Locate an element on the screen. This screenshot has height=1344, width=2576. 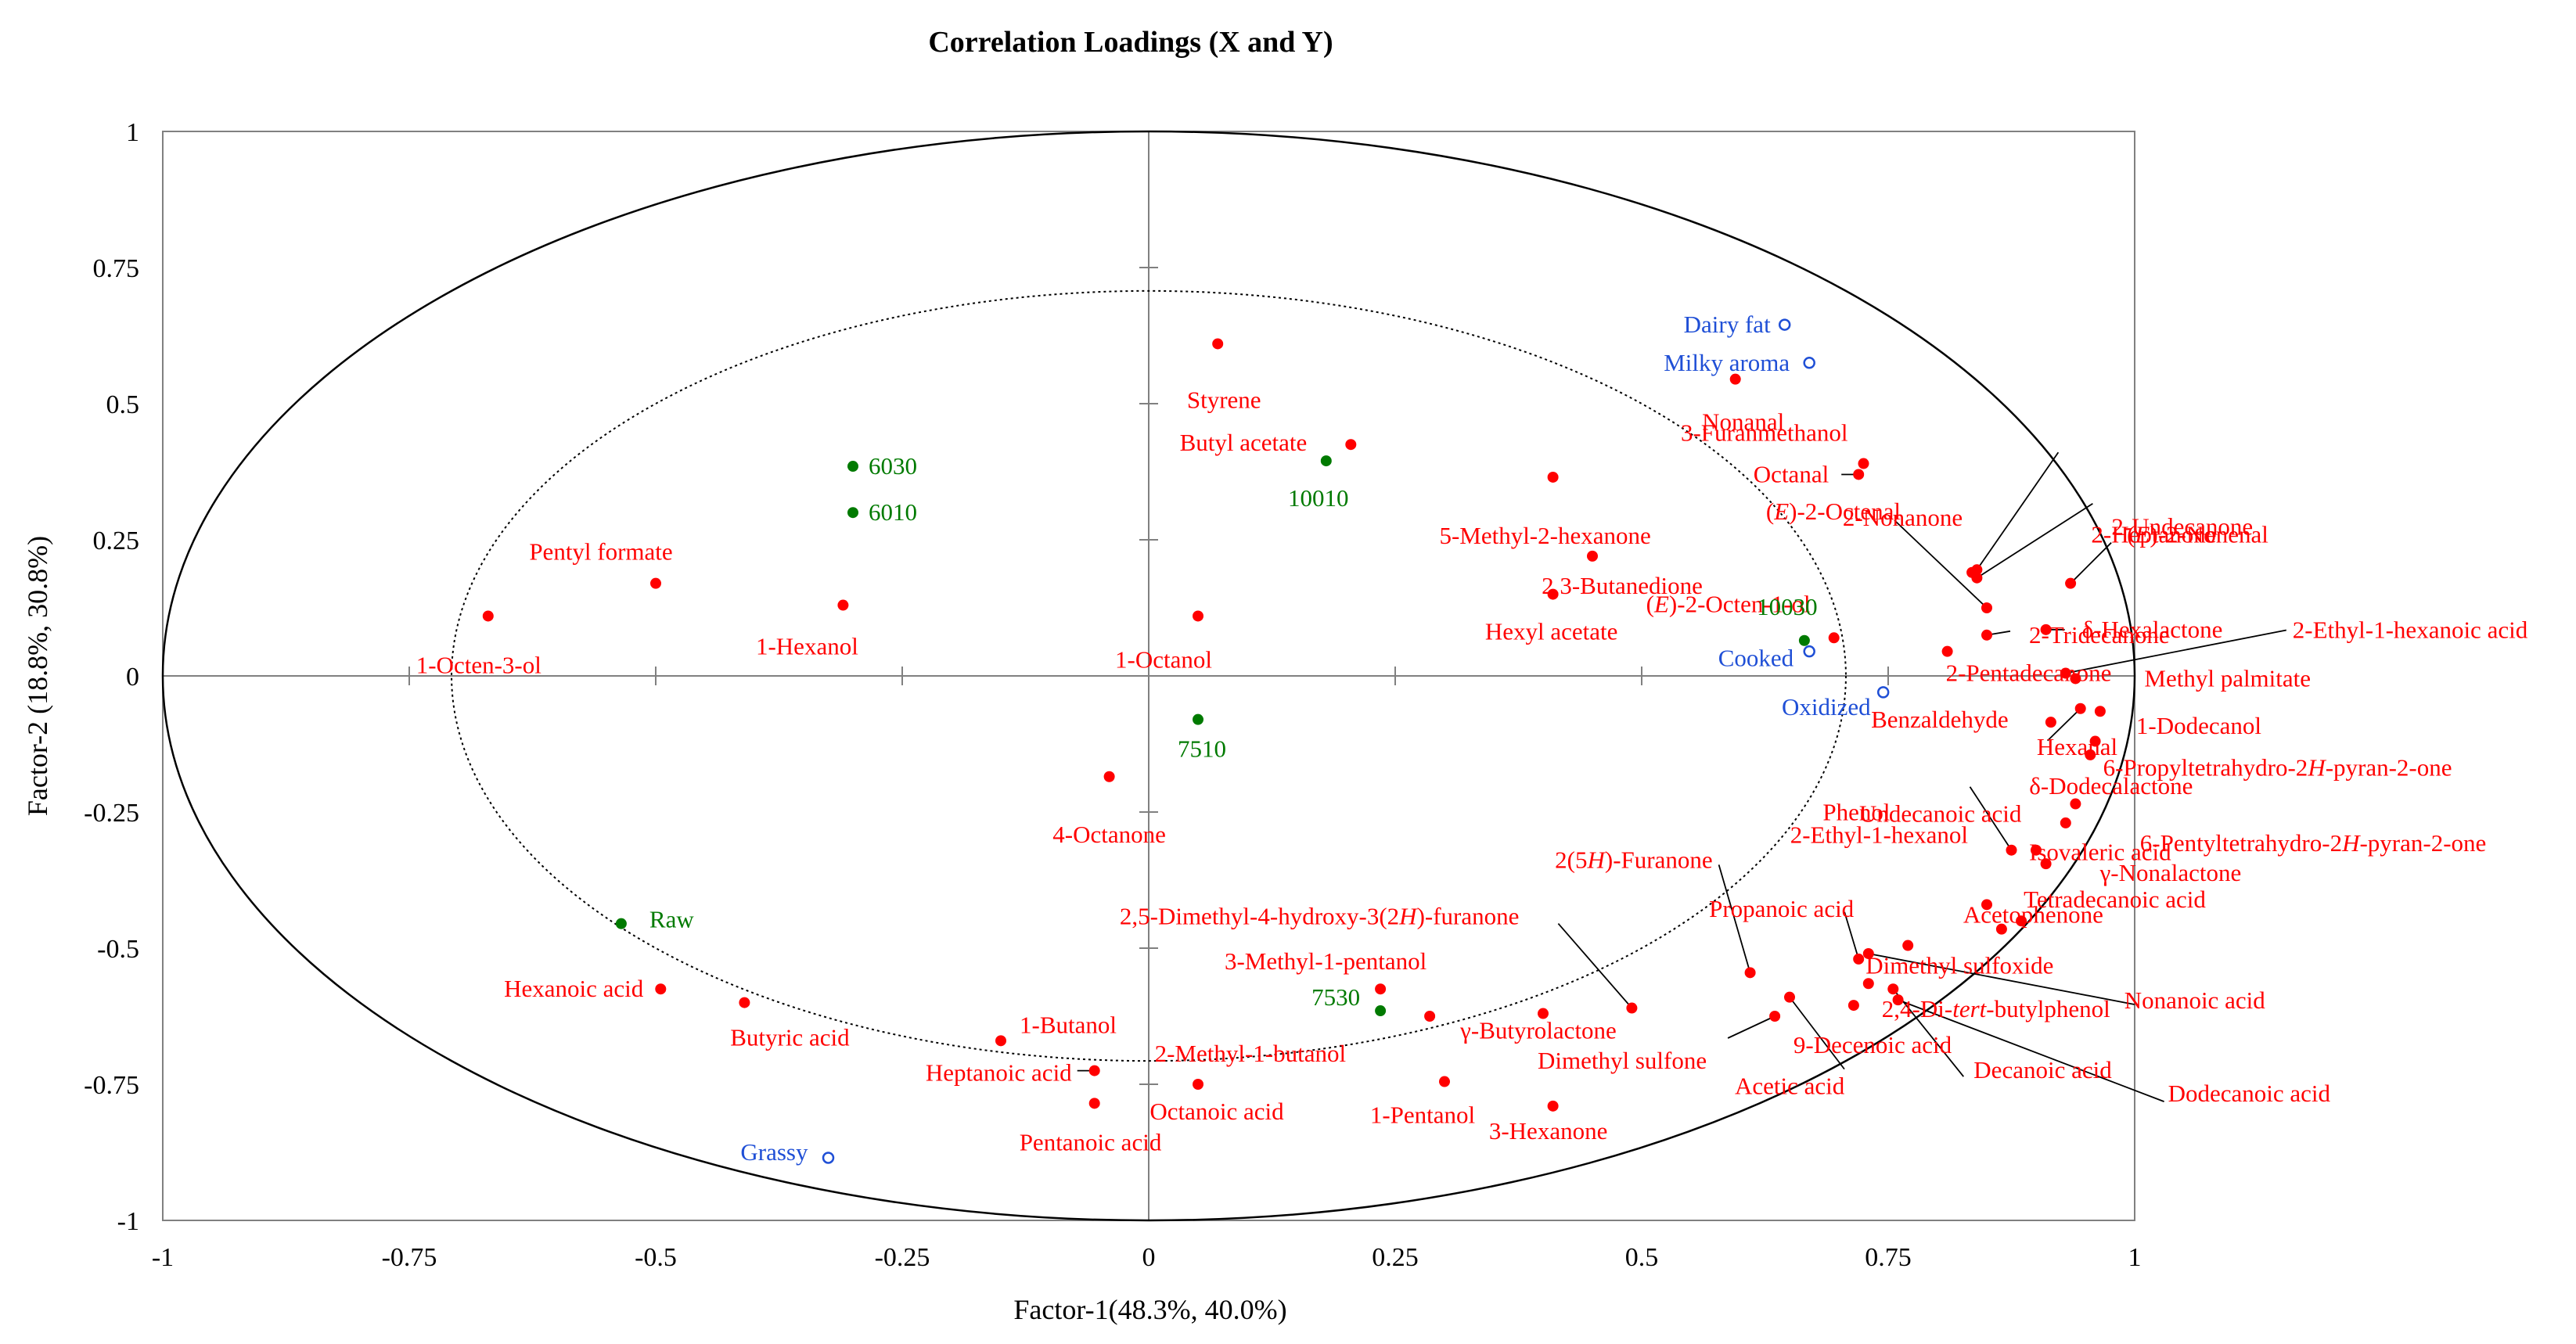
label-dairy-fat: Dairy fat is located at coordinates (1728, 325).